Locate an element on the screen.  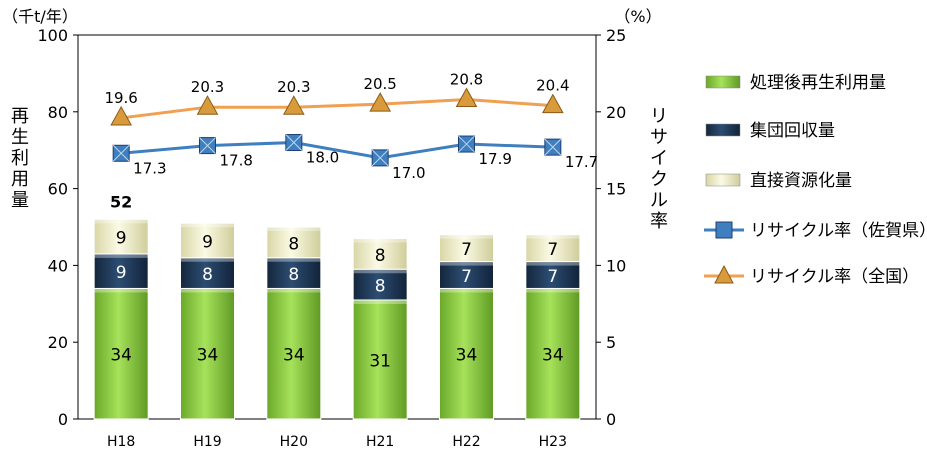
legend-label: 処理後再生利用量 is located at coordinates (818, 83).